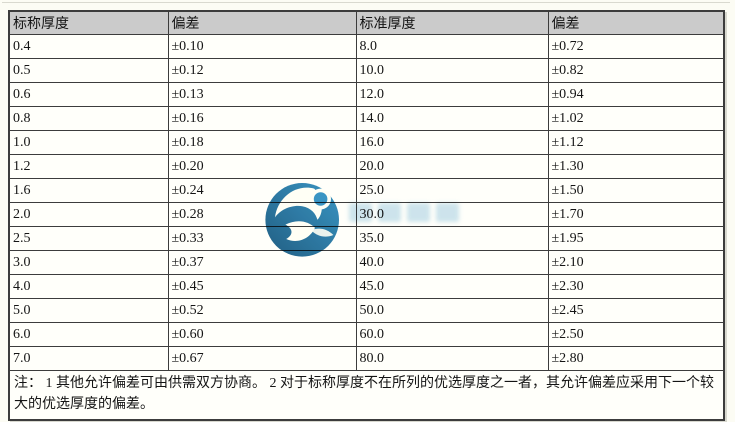 The height and width of the screenshot is (422, 735). I want to click on deviation-cell: ±0.82, so click(636, 70).